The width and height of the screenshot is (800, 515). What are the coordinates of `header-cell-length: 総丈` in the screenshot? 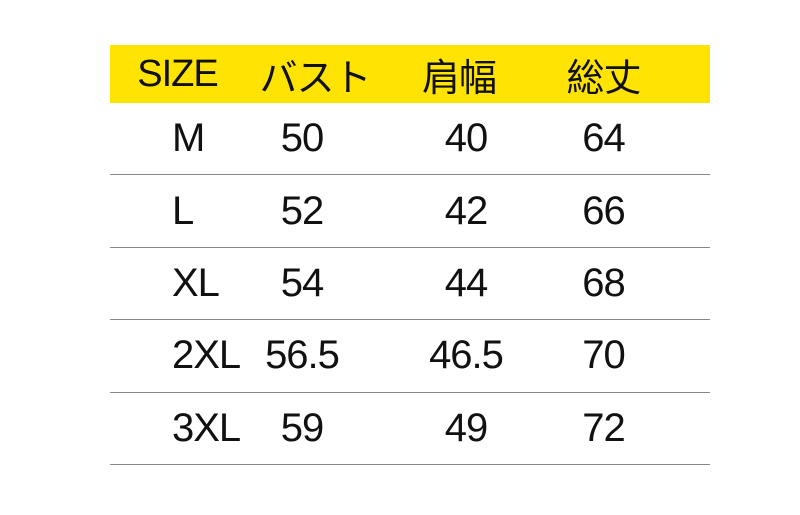 It's located at (603, 78).